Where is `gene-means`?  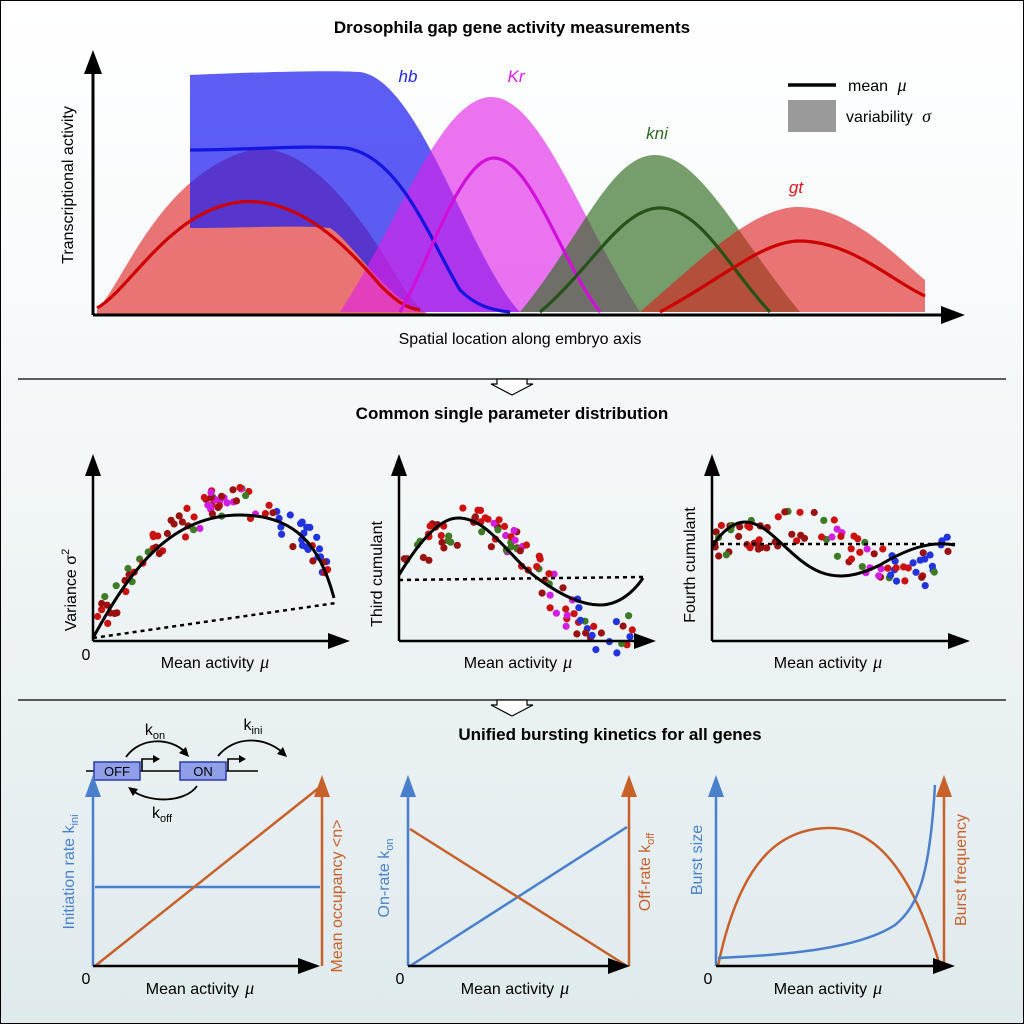 gene-means is located at coordinates (511, 229).